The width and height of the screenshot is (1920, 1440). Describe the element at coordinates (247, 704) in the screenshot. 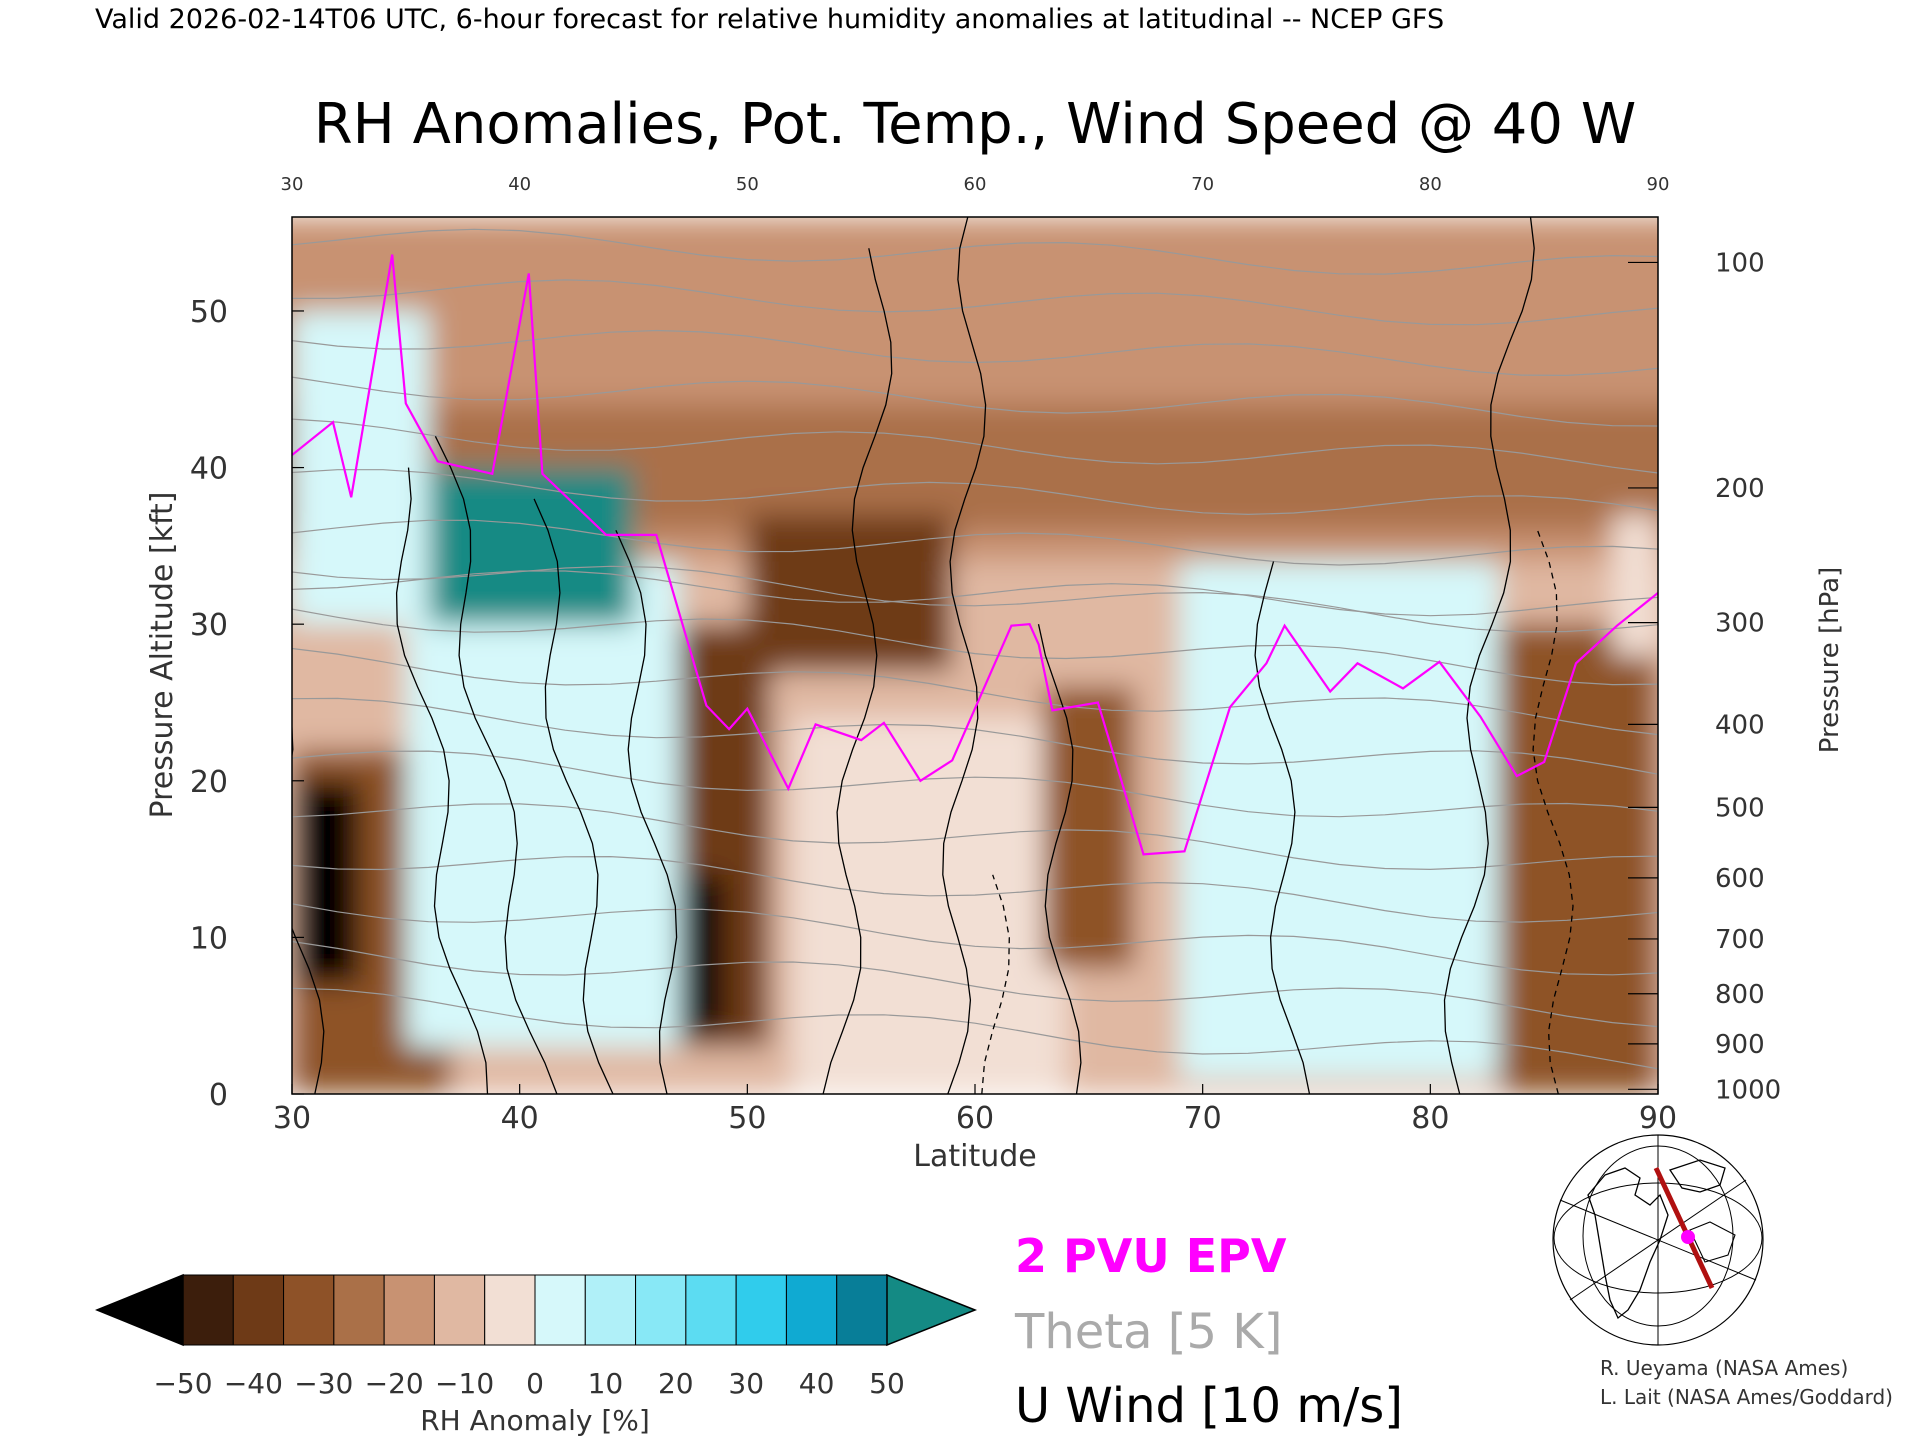

I see `y-axis-left: 0 10 20 30 40 50` at that location.